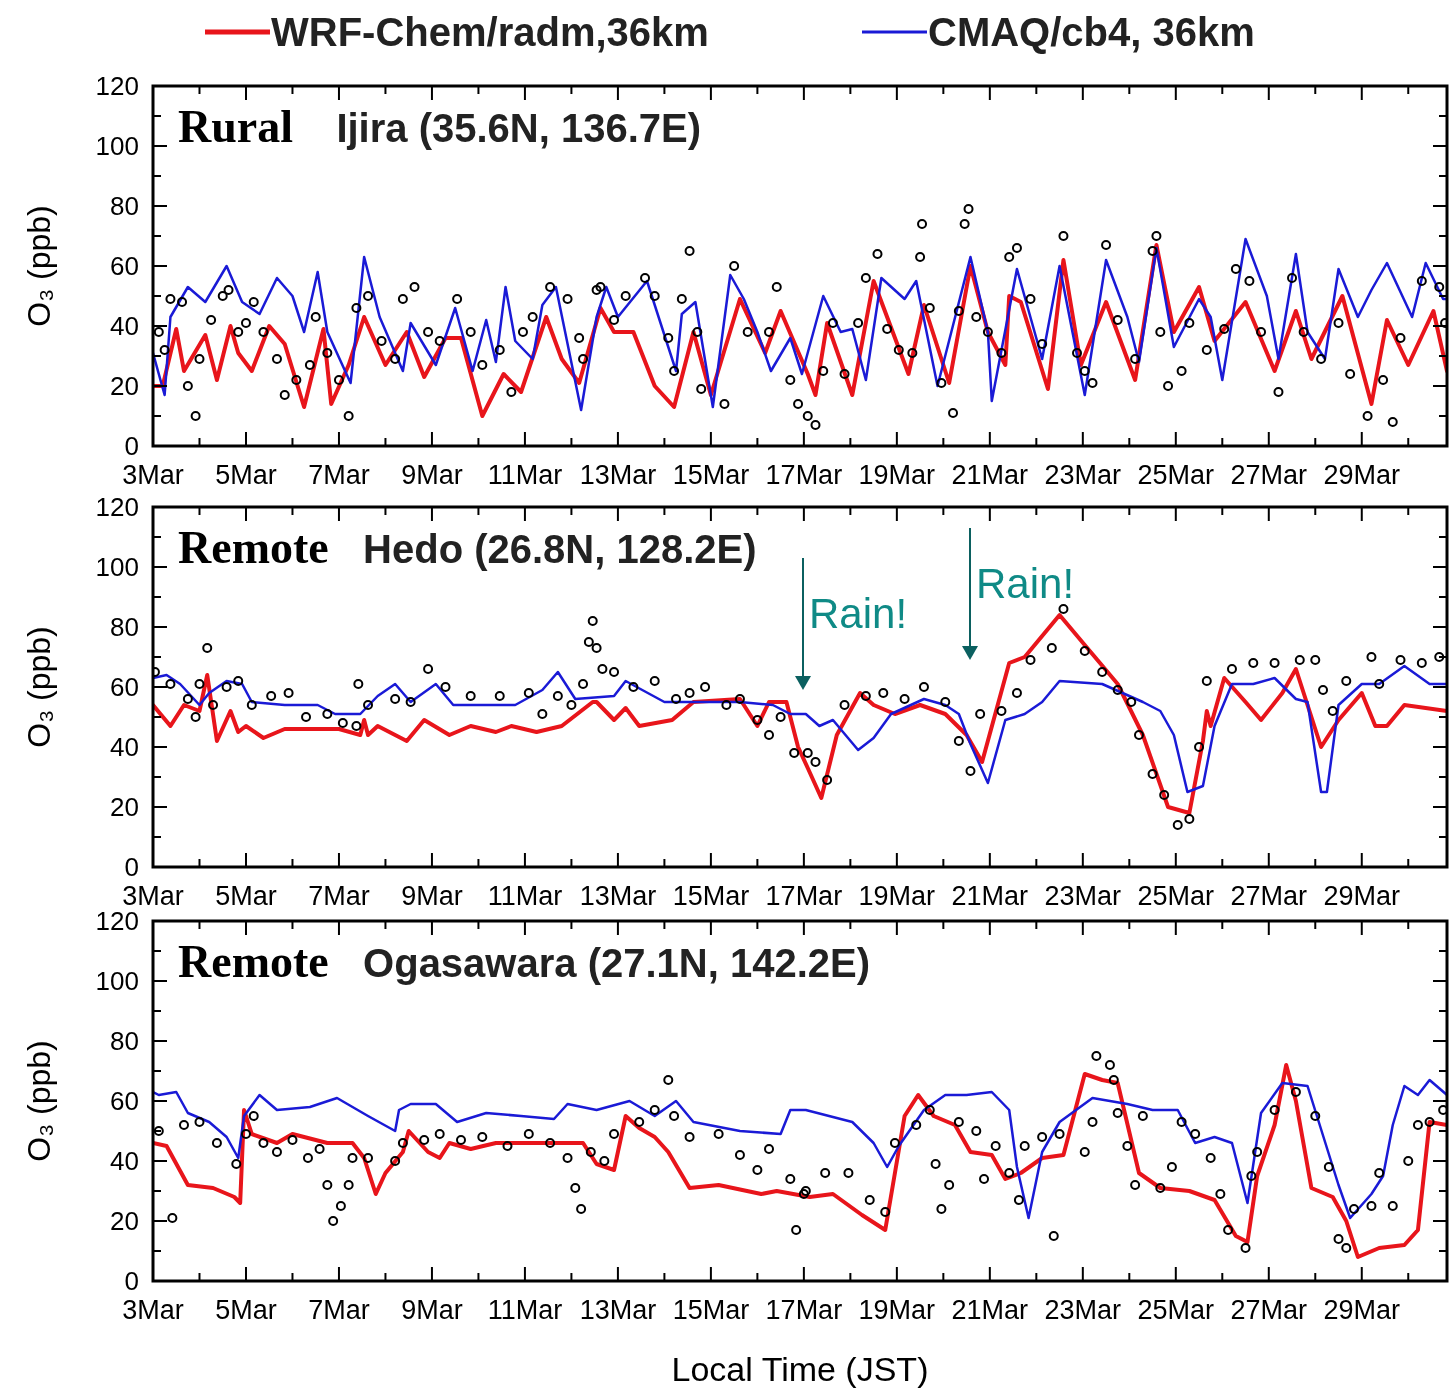 The image size is (1449, 1393). I want to click on text: Ijira (35.6N, 136.7E), so click(519, 128).